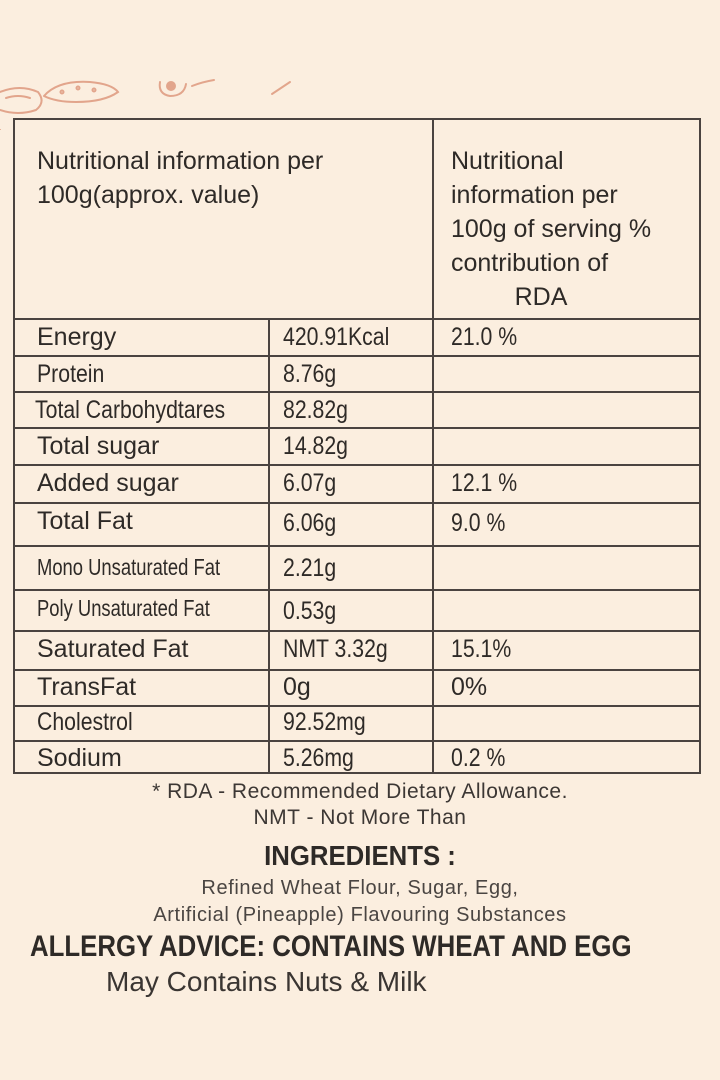 This screenshot has height=1080, width=720. What do you see at coordinates (541, 297) in the screenshot?
I see `header-right-line: RDA` at bounding box center [541, 297].